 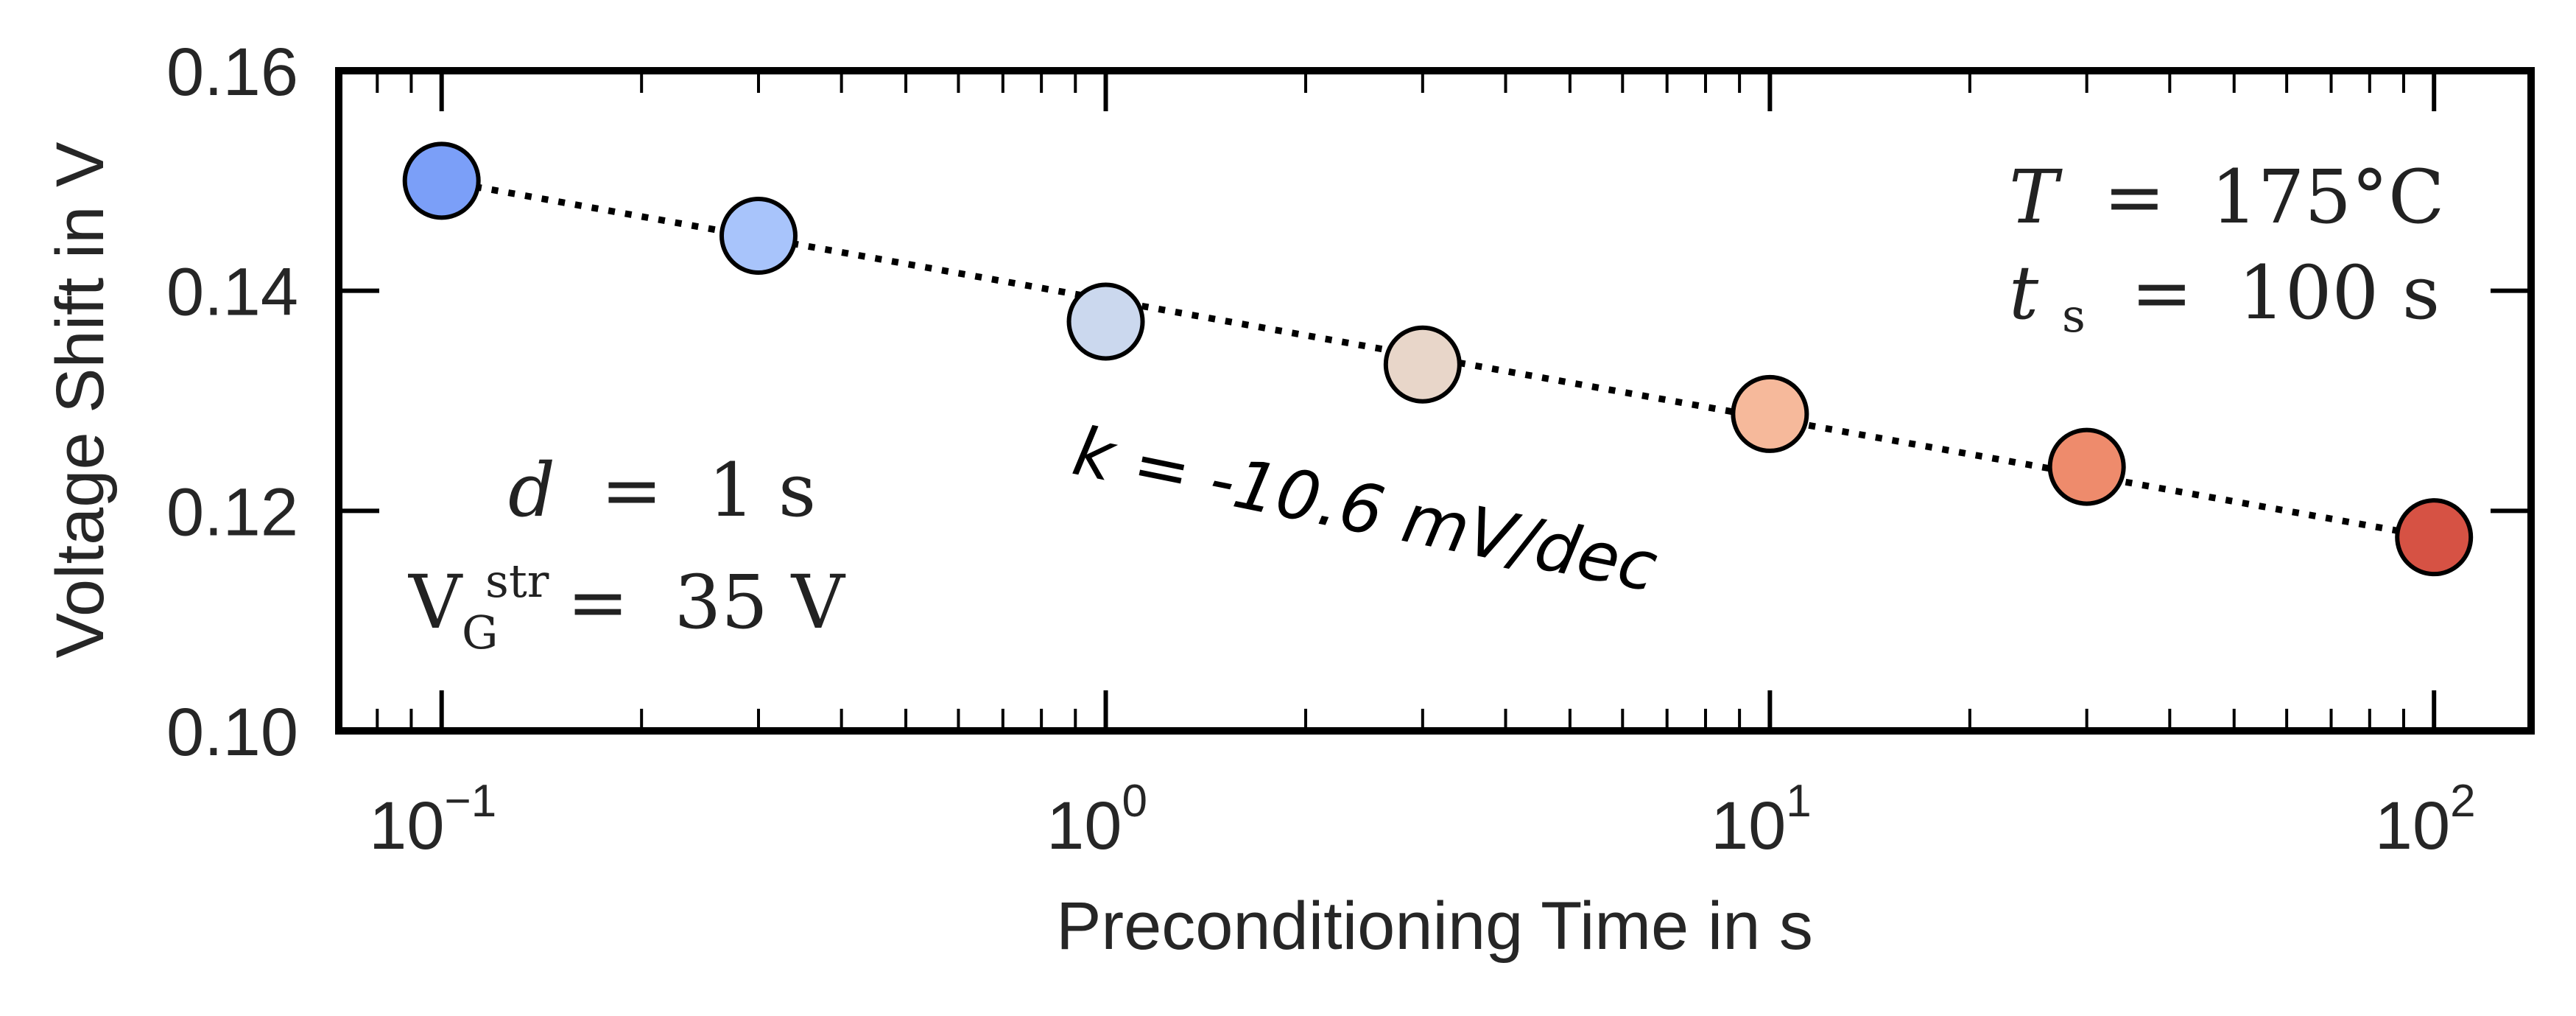 What do you see at coordinates (2024, 293) in the screenshot?
I see `stress-time-symbol: t` at bounding box center [2024, 293].